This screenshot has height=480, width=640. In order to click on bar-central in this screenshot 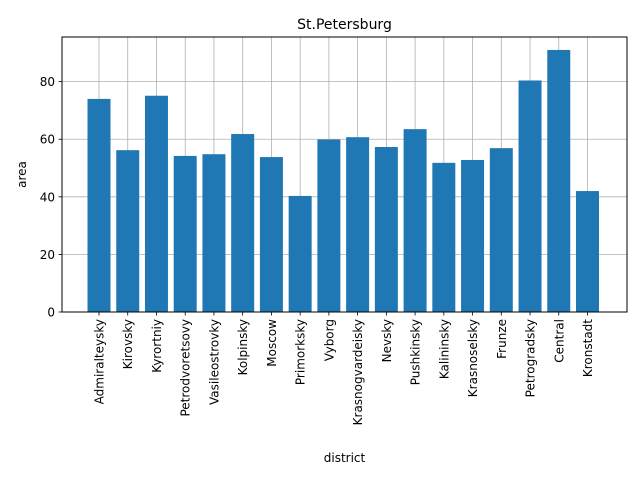, I will do `click(559, 180)`.